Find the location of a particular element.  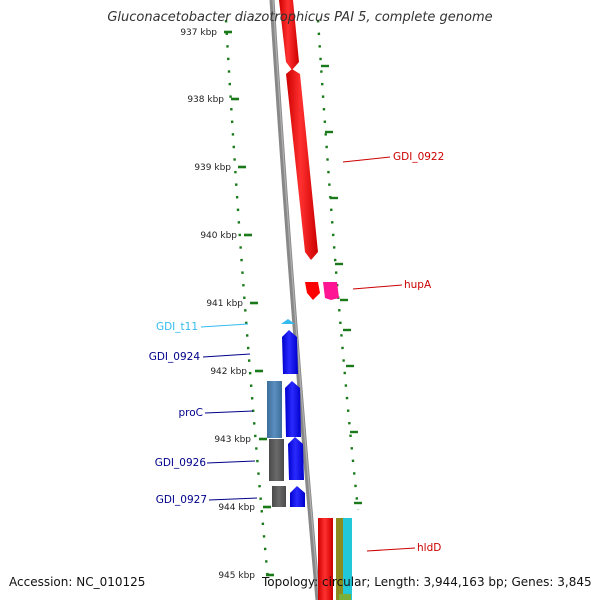

scale-ticks is located at coordinates (249, 303).